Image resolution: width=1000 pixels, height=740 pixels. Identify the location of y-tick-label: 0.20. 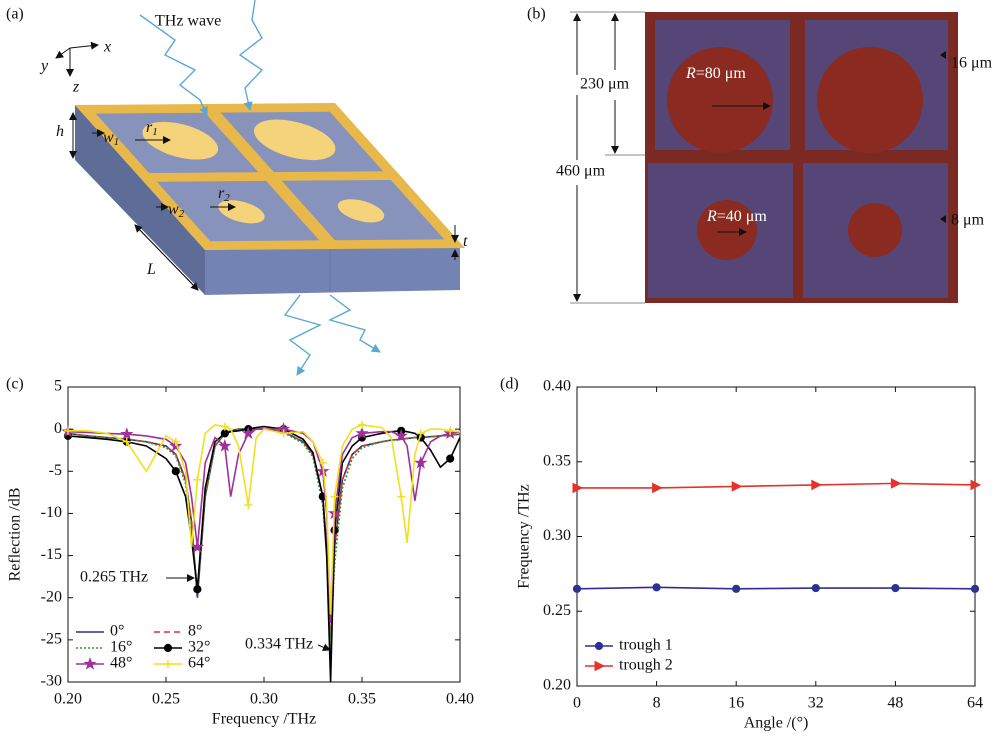
(557, 685).